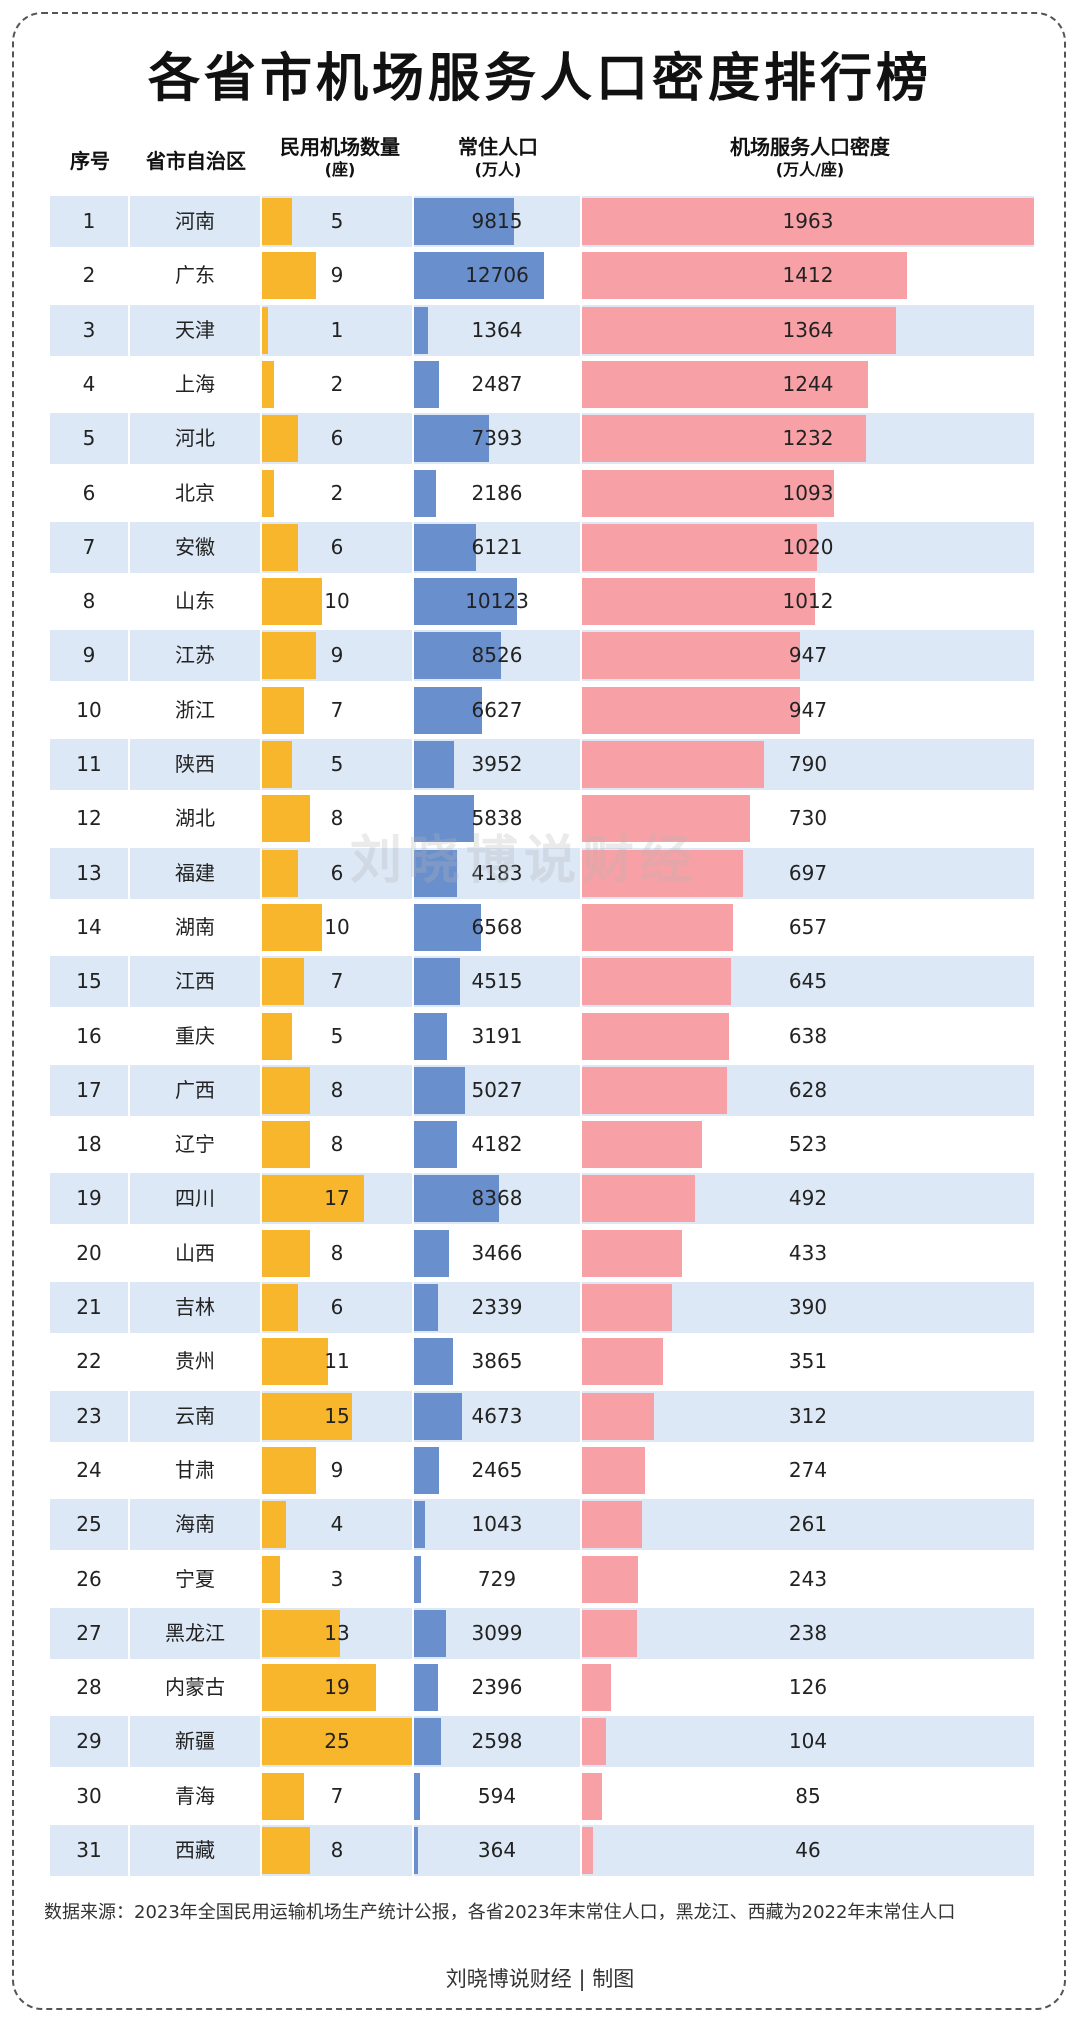 The height and width of the screenshot is (2024, 1080). What do you see at coordinates (808, 601) in the screenshot?
I see `density-value: 1012` at bounding box center [808, 601].